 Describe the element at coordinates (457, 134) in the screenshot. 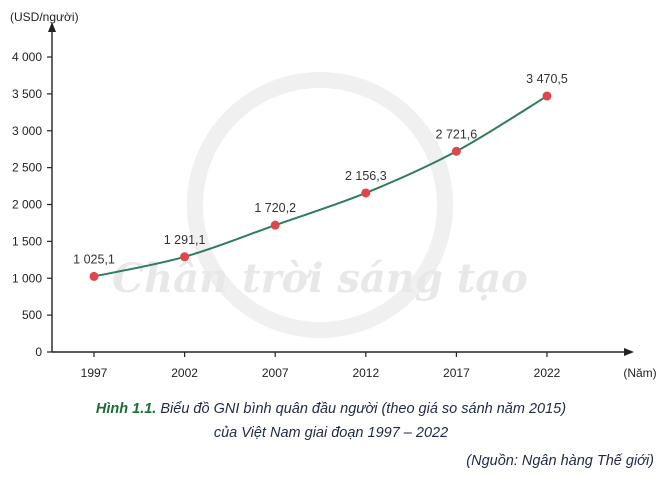

I see `data-label: 2 721,6` at that location.